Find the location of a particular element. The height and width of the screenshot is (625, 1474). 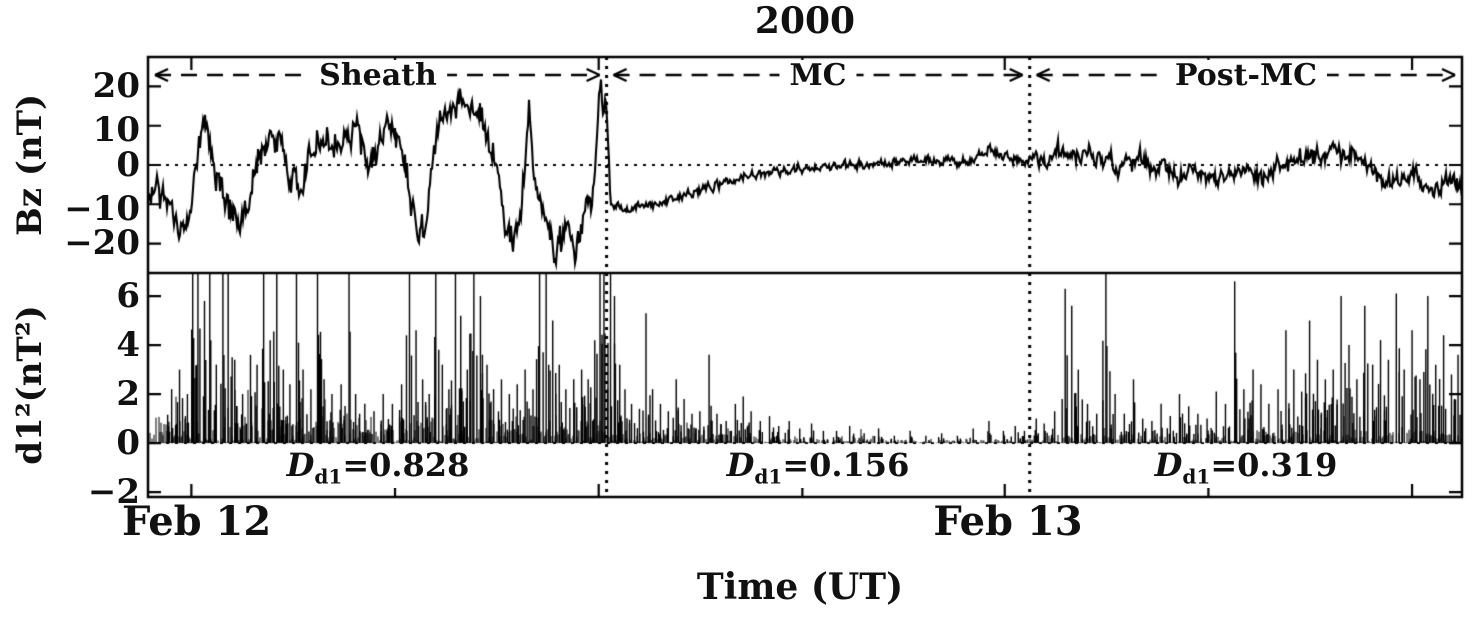

y-tick-label: −2 is located at coordinates (113, 492).